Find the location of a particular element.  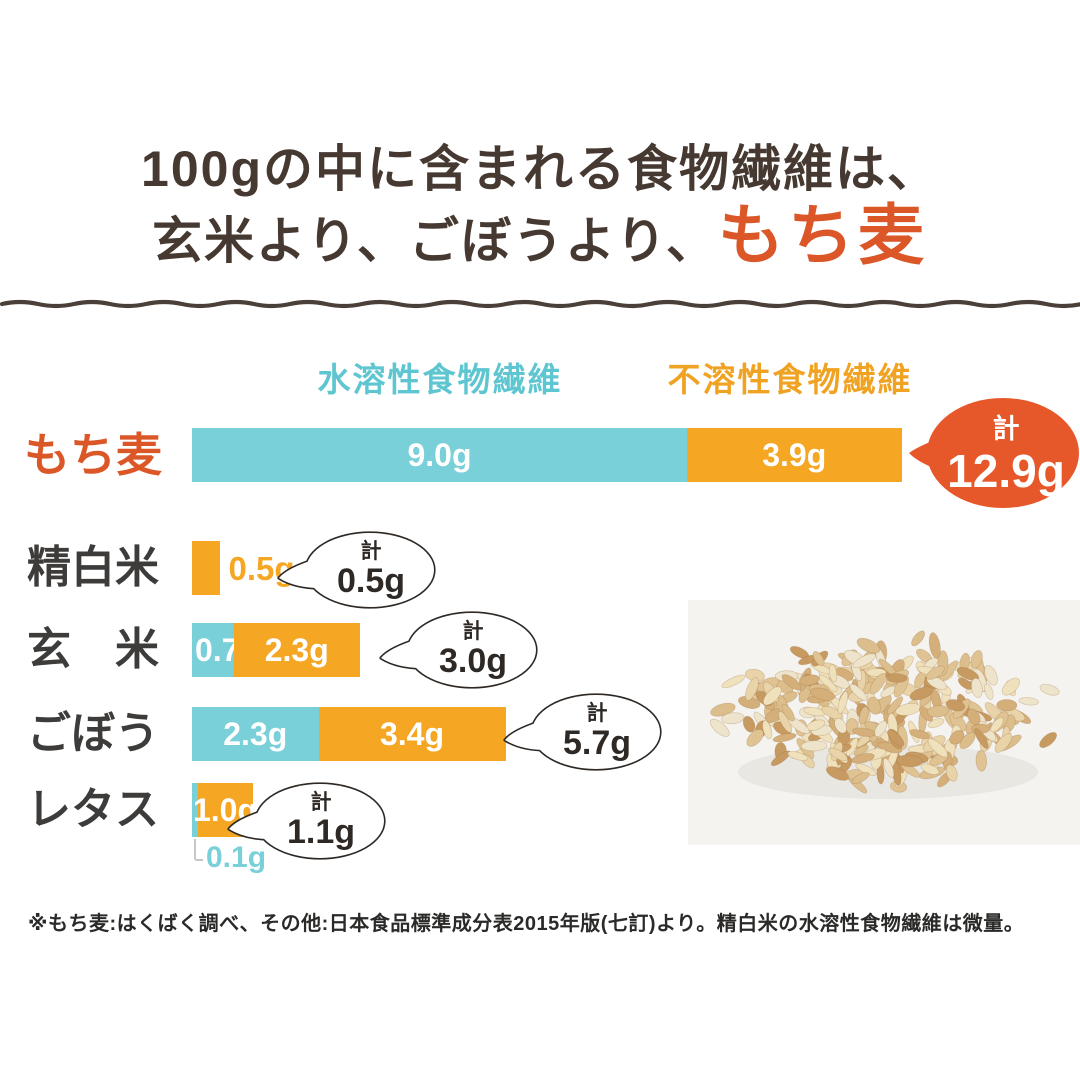

segment-value: 3.4g is located at coordinates (412, 734).